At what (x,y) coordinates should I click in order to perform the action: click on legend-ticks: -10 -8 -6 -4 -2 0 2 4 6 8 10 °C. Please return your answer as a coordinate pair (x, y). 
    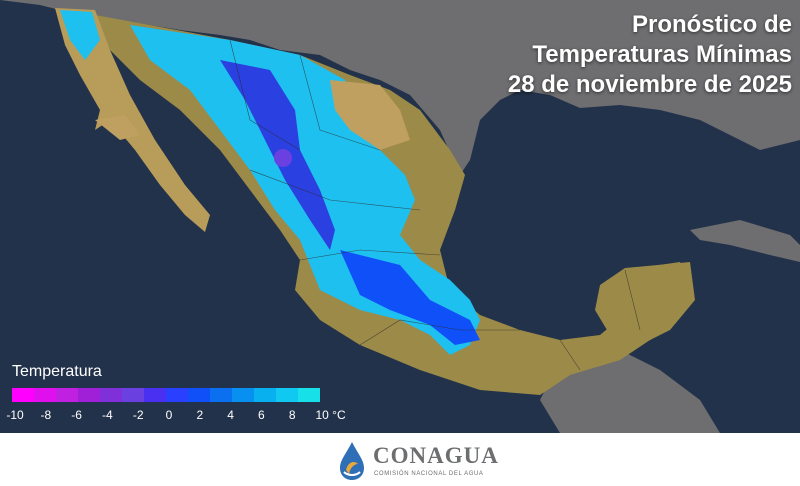
    Looking at the image, I should click on (180, 416).